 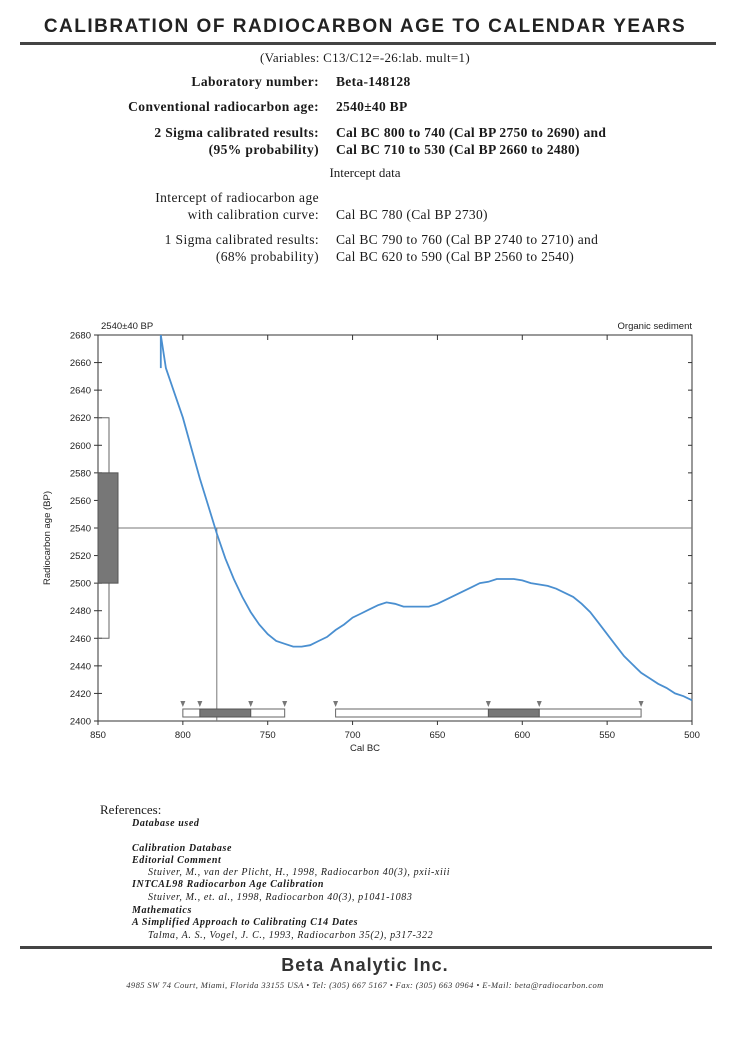 I want to click on y-tick-label: 2480, so click(x=80, y=611).